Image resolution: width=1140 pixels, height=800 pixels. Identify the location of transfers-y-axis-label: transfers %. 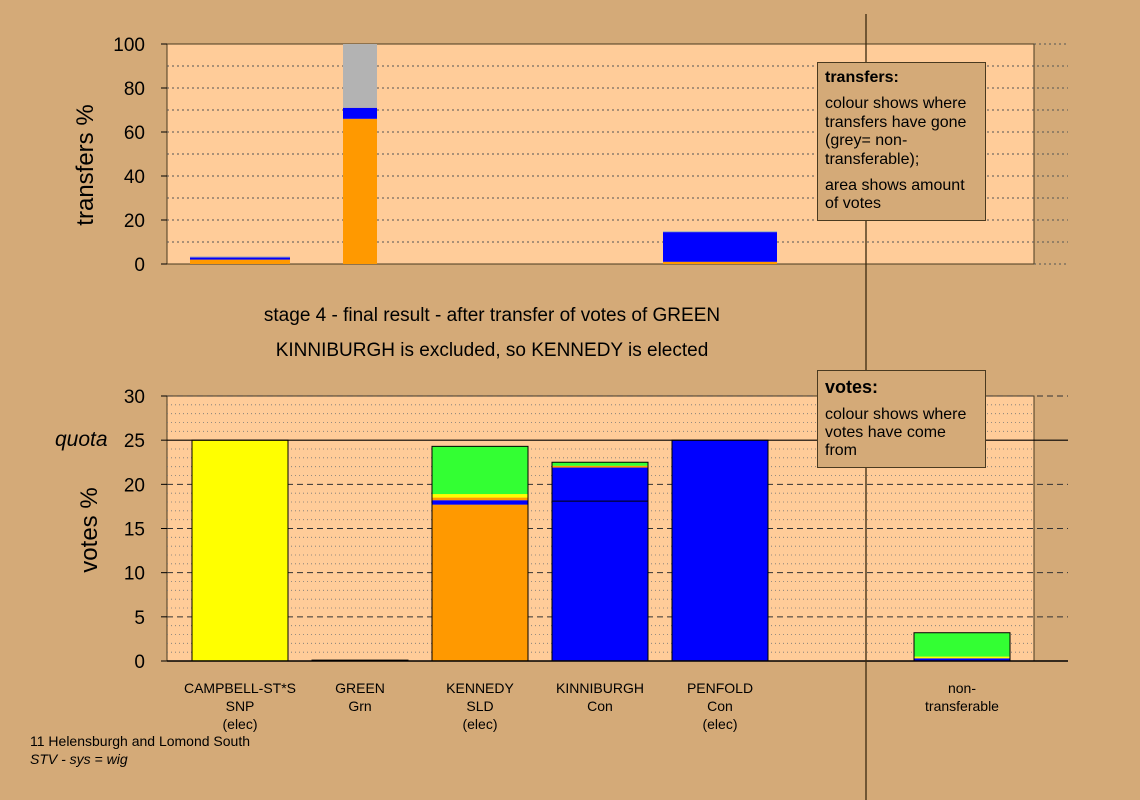
(85, 165).